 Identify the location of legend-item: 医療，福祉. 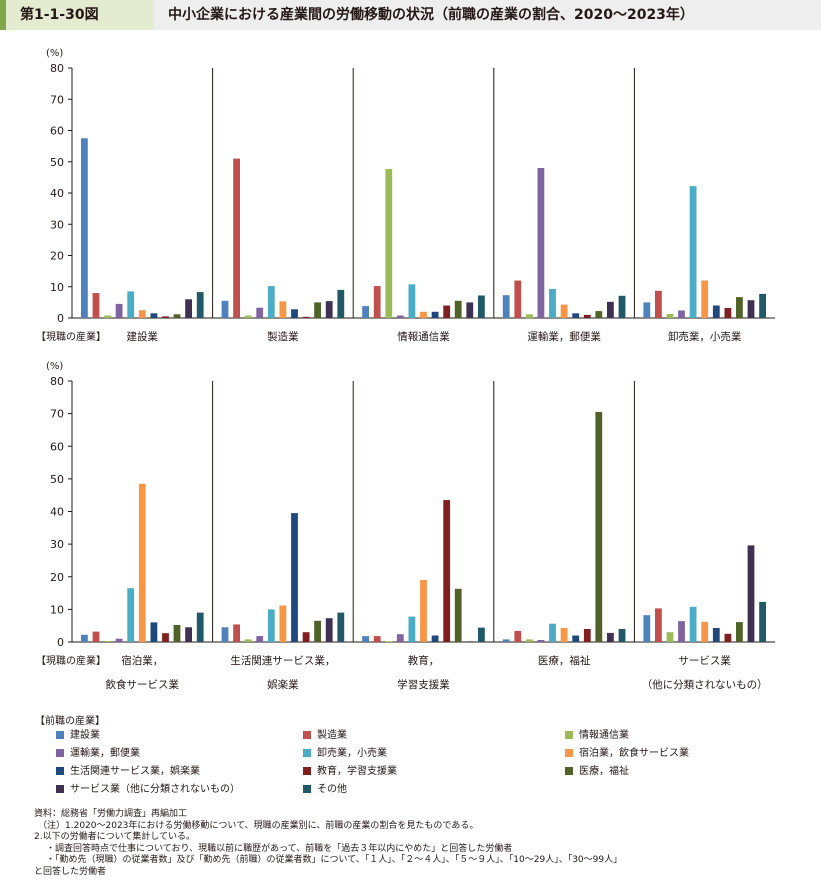
(597, 772).